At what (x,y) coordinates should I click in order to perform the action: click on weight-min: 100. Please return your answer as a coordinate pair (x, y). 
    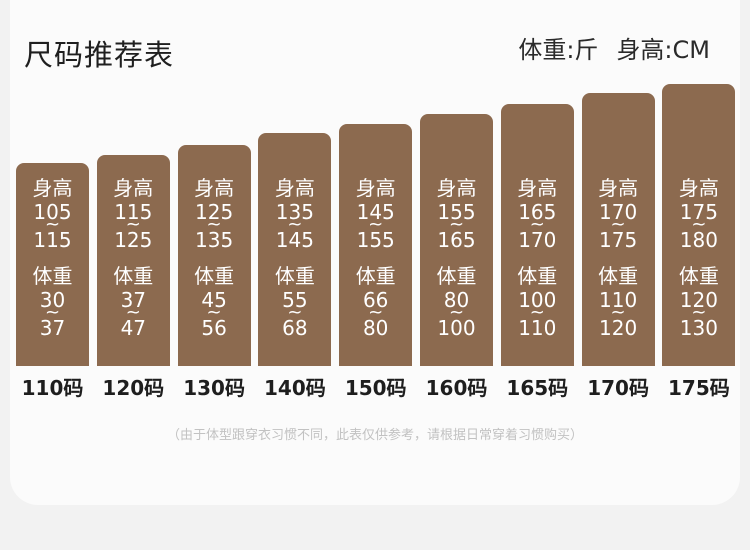
    Looking at the image, I should click on (537, 300).